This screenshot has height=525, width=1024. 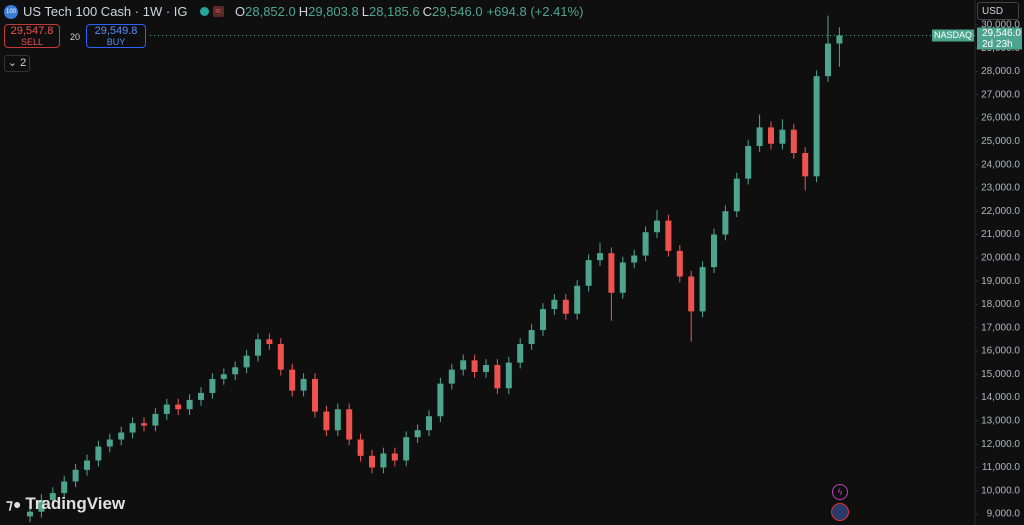 I want to click on collapse-button: ⌄ 2, so click(x=17, y=63).